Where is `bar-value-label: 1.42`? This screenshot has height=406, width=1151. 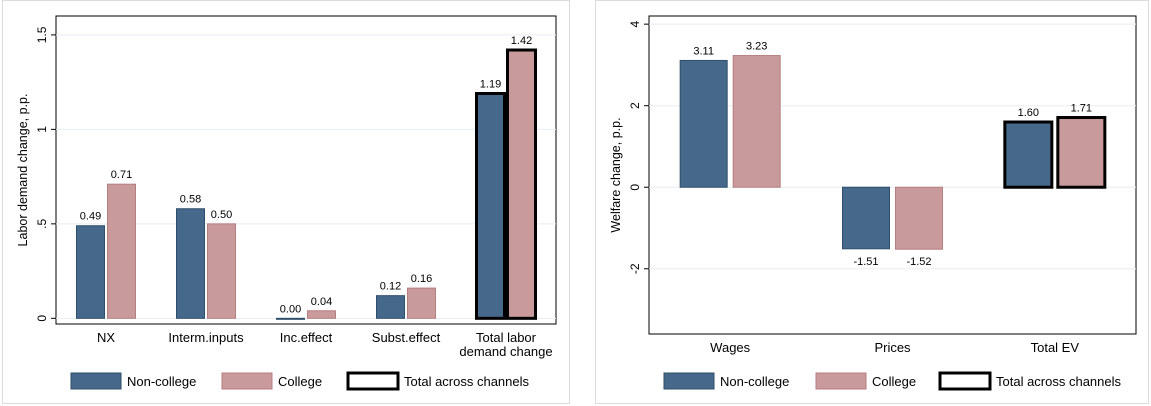
bar-value-label: 1.42 is located at coordinates (521, 41).